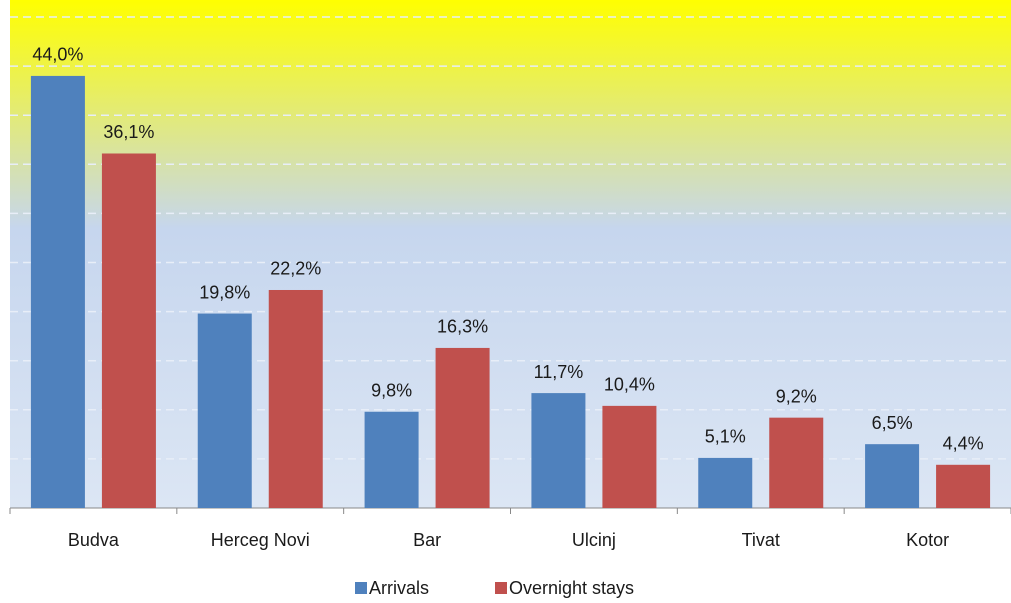 The height and width of the screenshot is (603, 1011). What do you see at coordinates (399, 588) in the screenshot?
I see `legend-label: Arrivals` at bounding box center [399, 588].